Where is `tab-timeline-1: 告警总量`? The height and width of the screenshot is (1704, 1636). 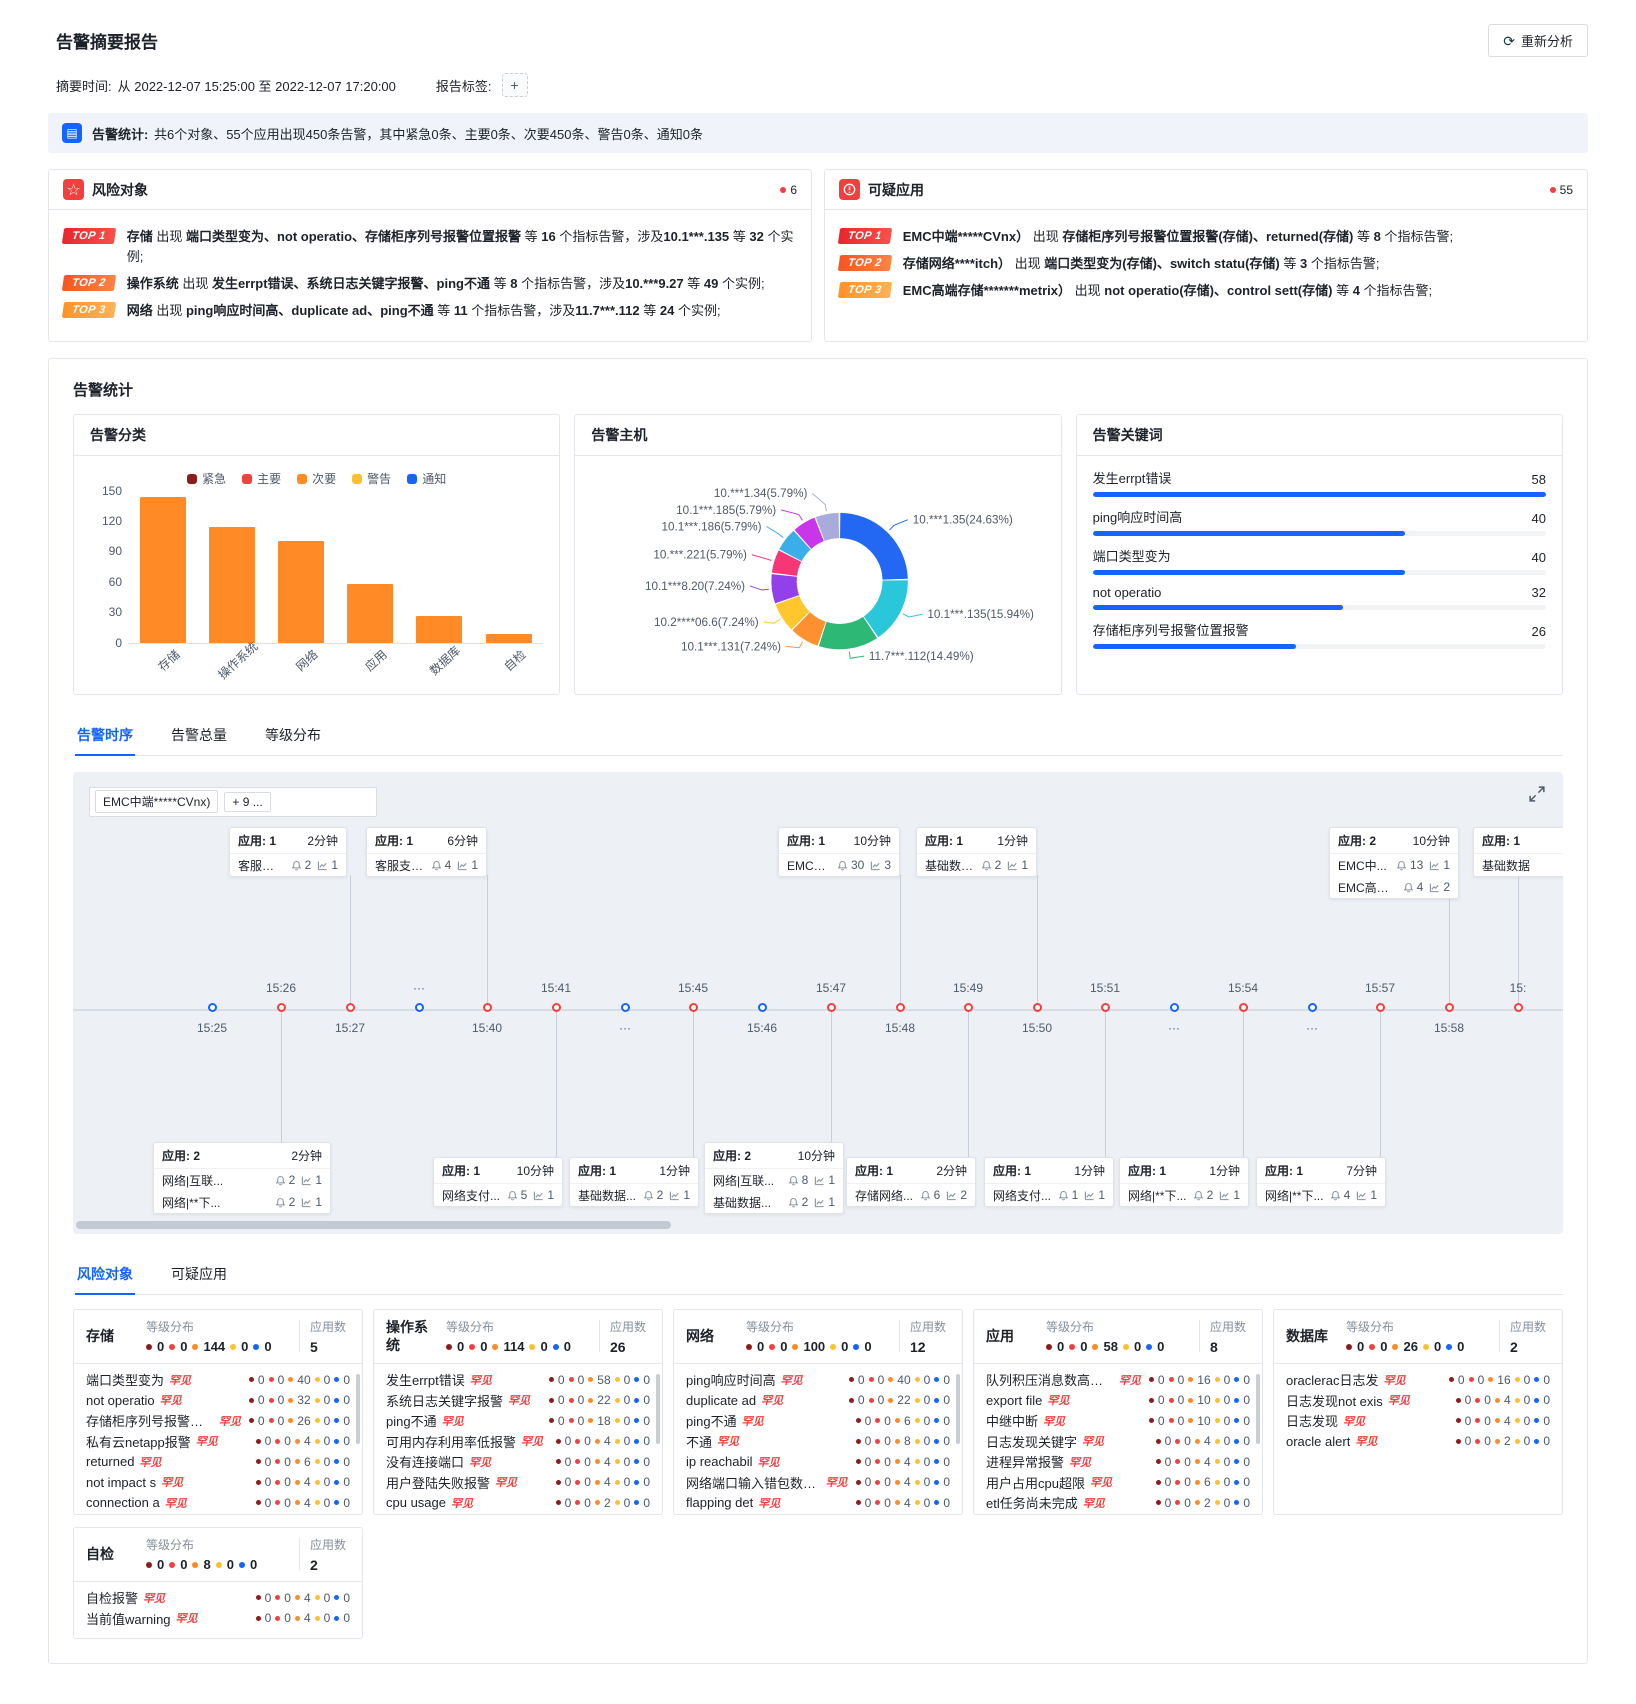 tab-timeline-1: 告警总量 is located at coordinates (199, 734).